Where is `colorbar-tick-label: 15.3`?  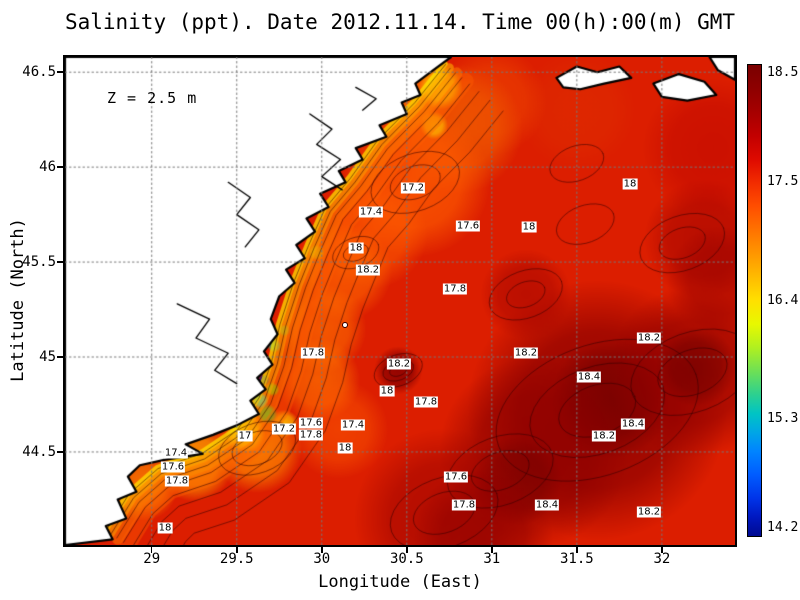 colorbar-tick-label: 15.3 is located at coordinates (783, 418).